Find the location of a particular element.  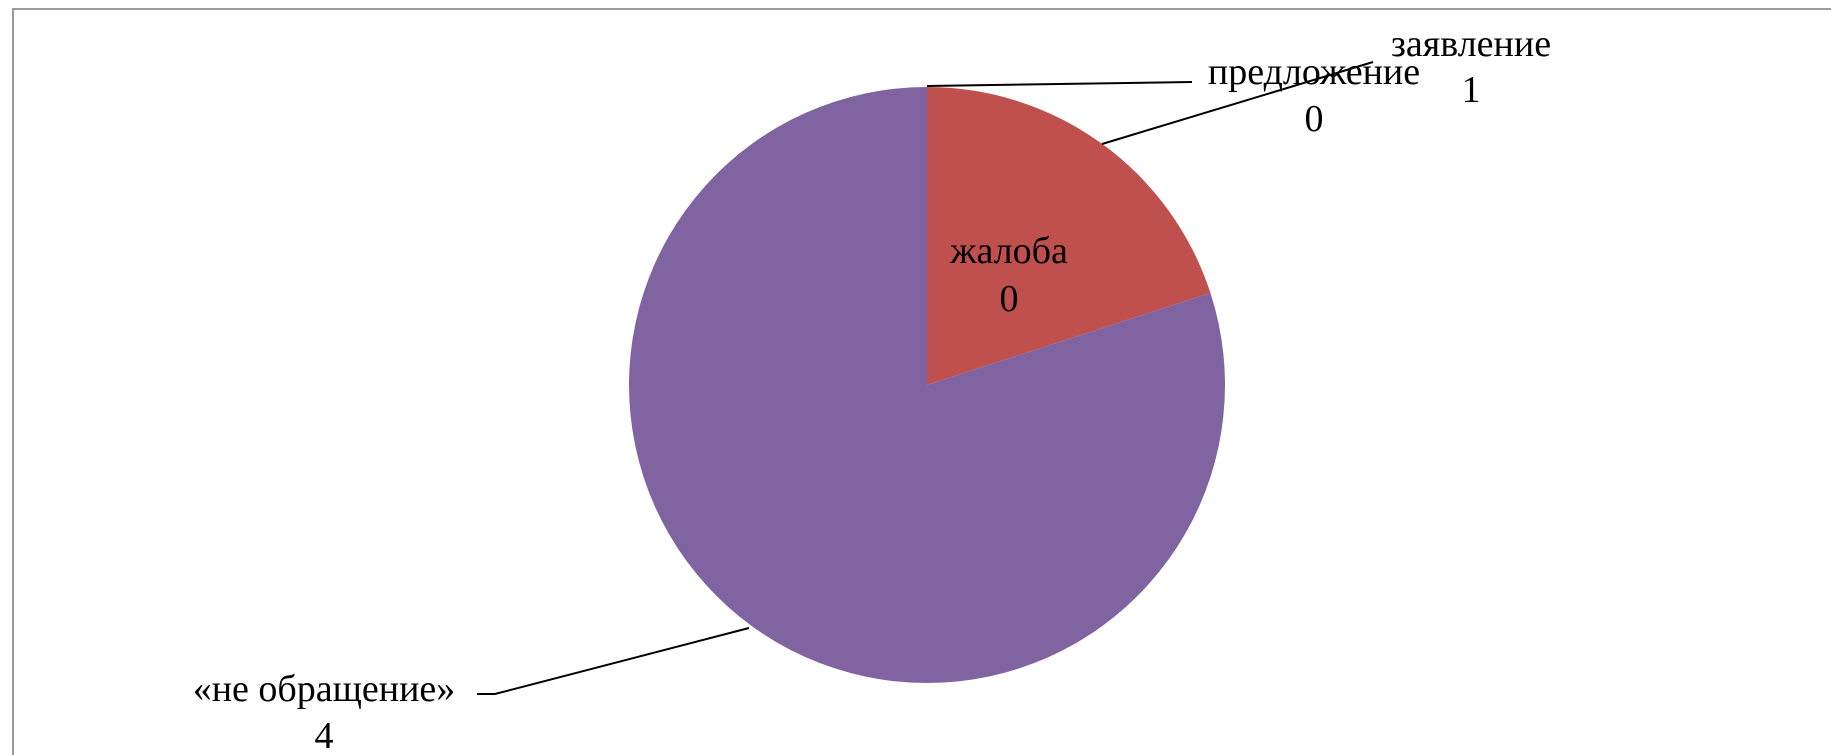

slice-label-name-zayavlenie: заявление is located at coordinates (1471, 44).